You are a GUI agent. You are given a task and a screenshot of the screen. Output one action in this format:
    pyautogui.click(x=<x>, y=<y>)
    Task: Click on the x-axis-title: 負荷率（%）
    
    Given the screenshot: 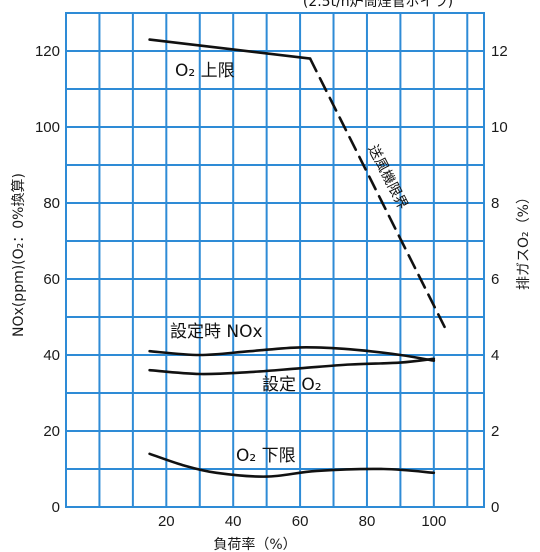 What is the action you would take?
    pyautogui.click(x=254, y=544)
    